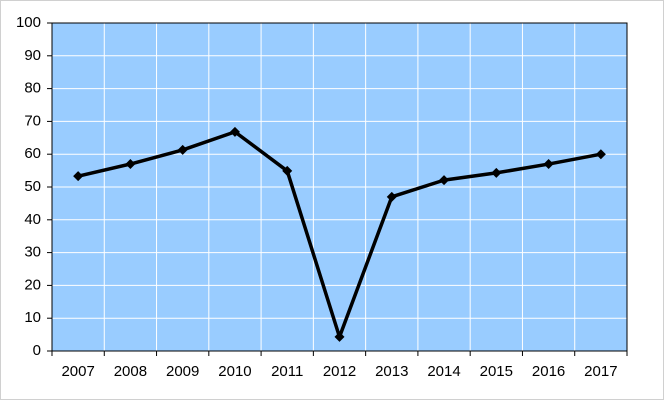 This screenshot has width=664, height=400. I want to click on y-tick-label: 10, so click(32, 317).